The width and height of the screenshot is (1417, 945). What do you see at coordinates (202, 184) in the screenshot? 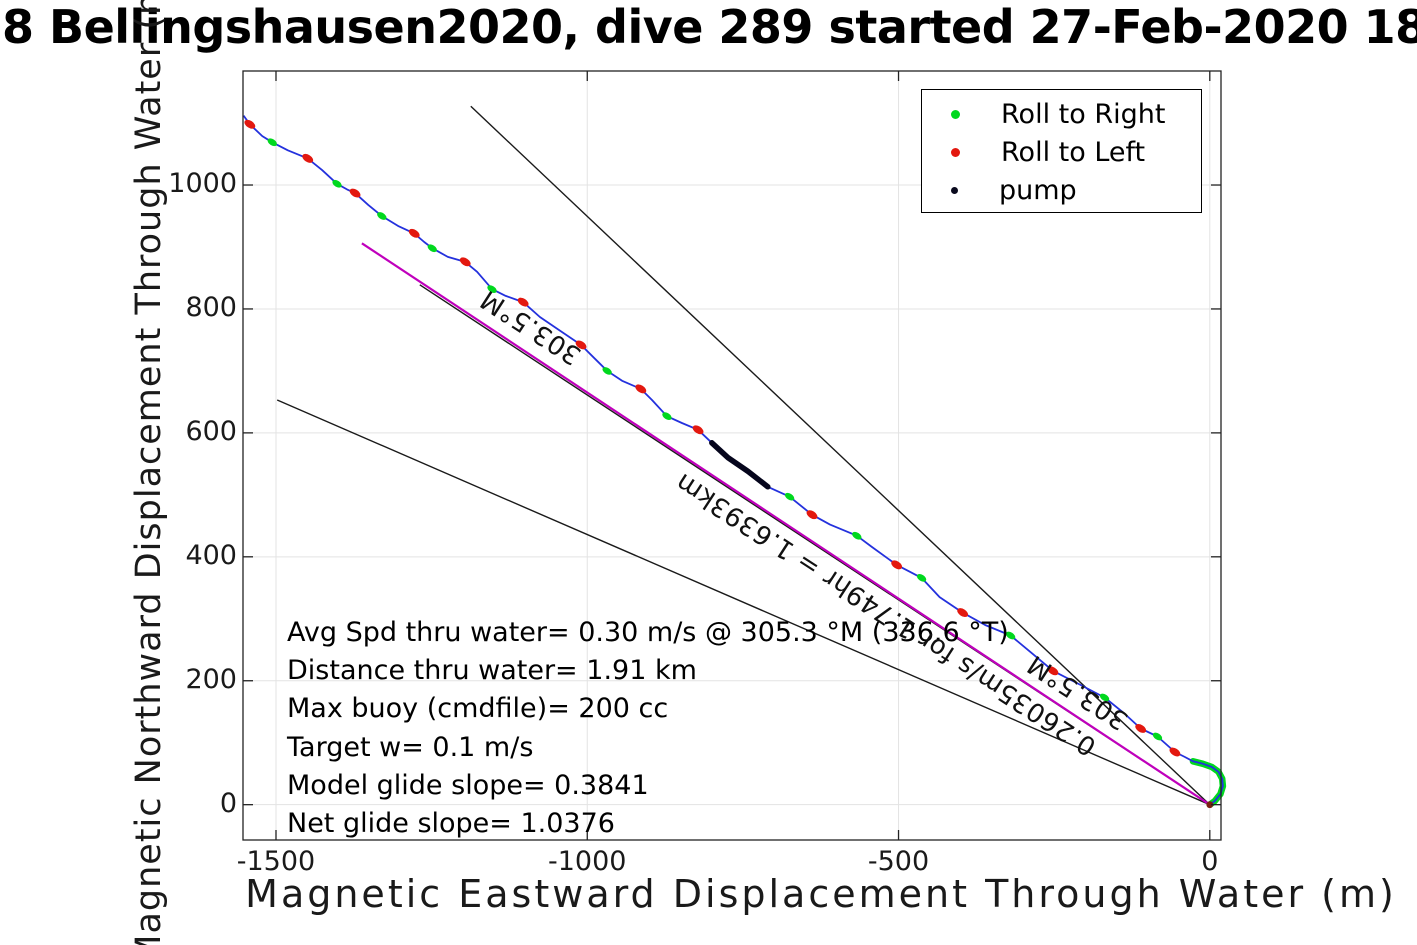
I see `y-tick-label: 1000` at bounding box center [202, 184].